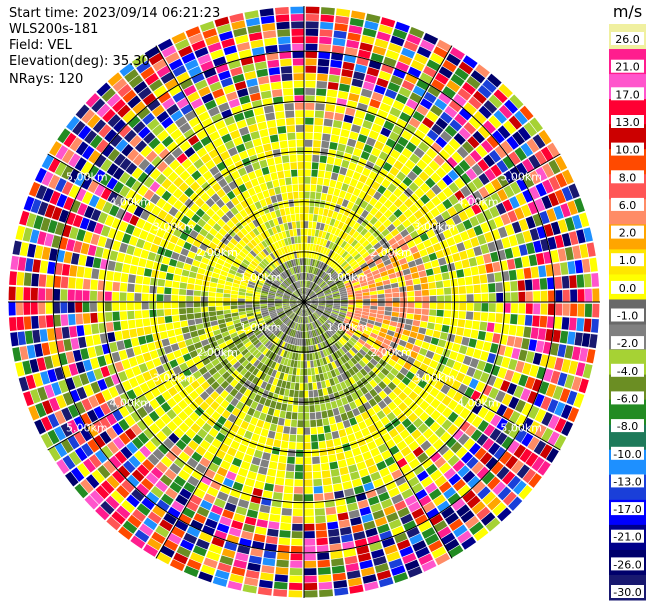 The height and width of the screenshot is (607, 647). What do you see at coordinates (478, 202) in the screenshot?
I see `ring-label: 4.00km` at bounding box center [478, 202].